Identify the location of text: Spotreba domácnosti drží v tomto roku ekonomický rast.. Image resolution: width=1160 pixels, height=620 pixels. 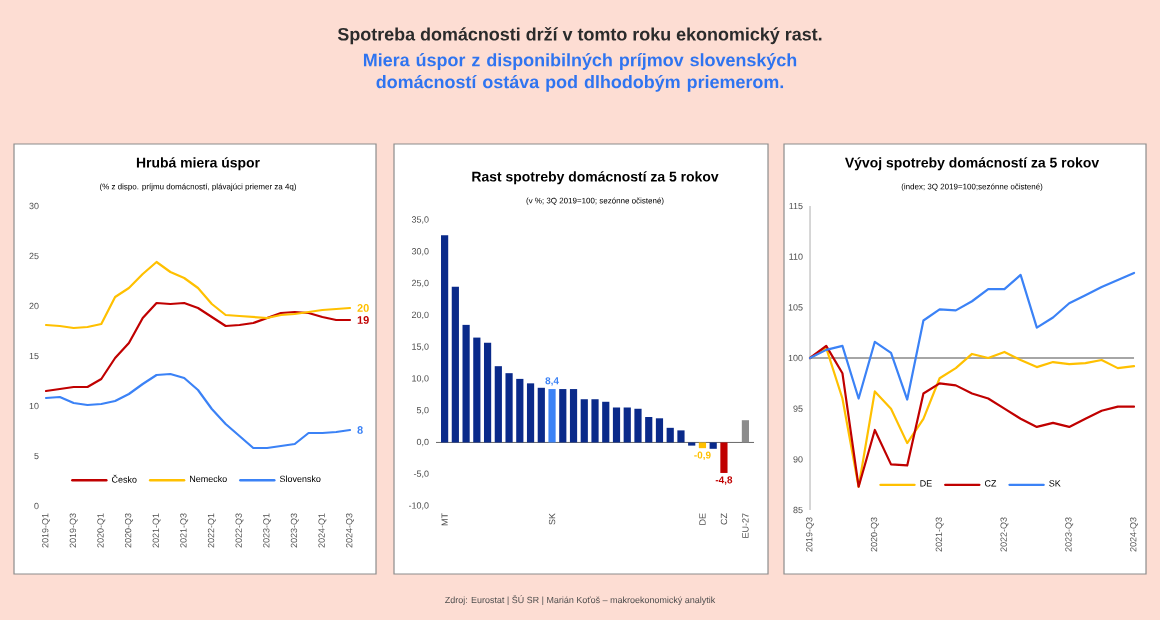
(579, 36).